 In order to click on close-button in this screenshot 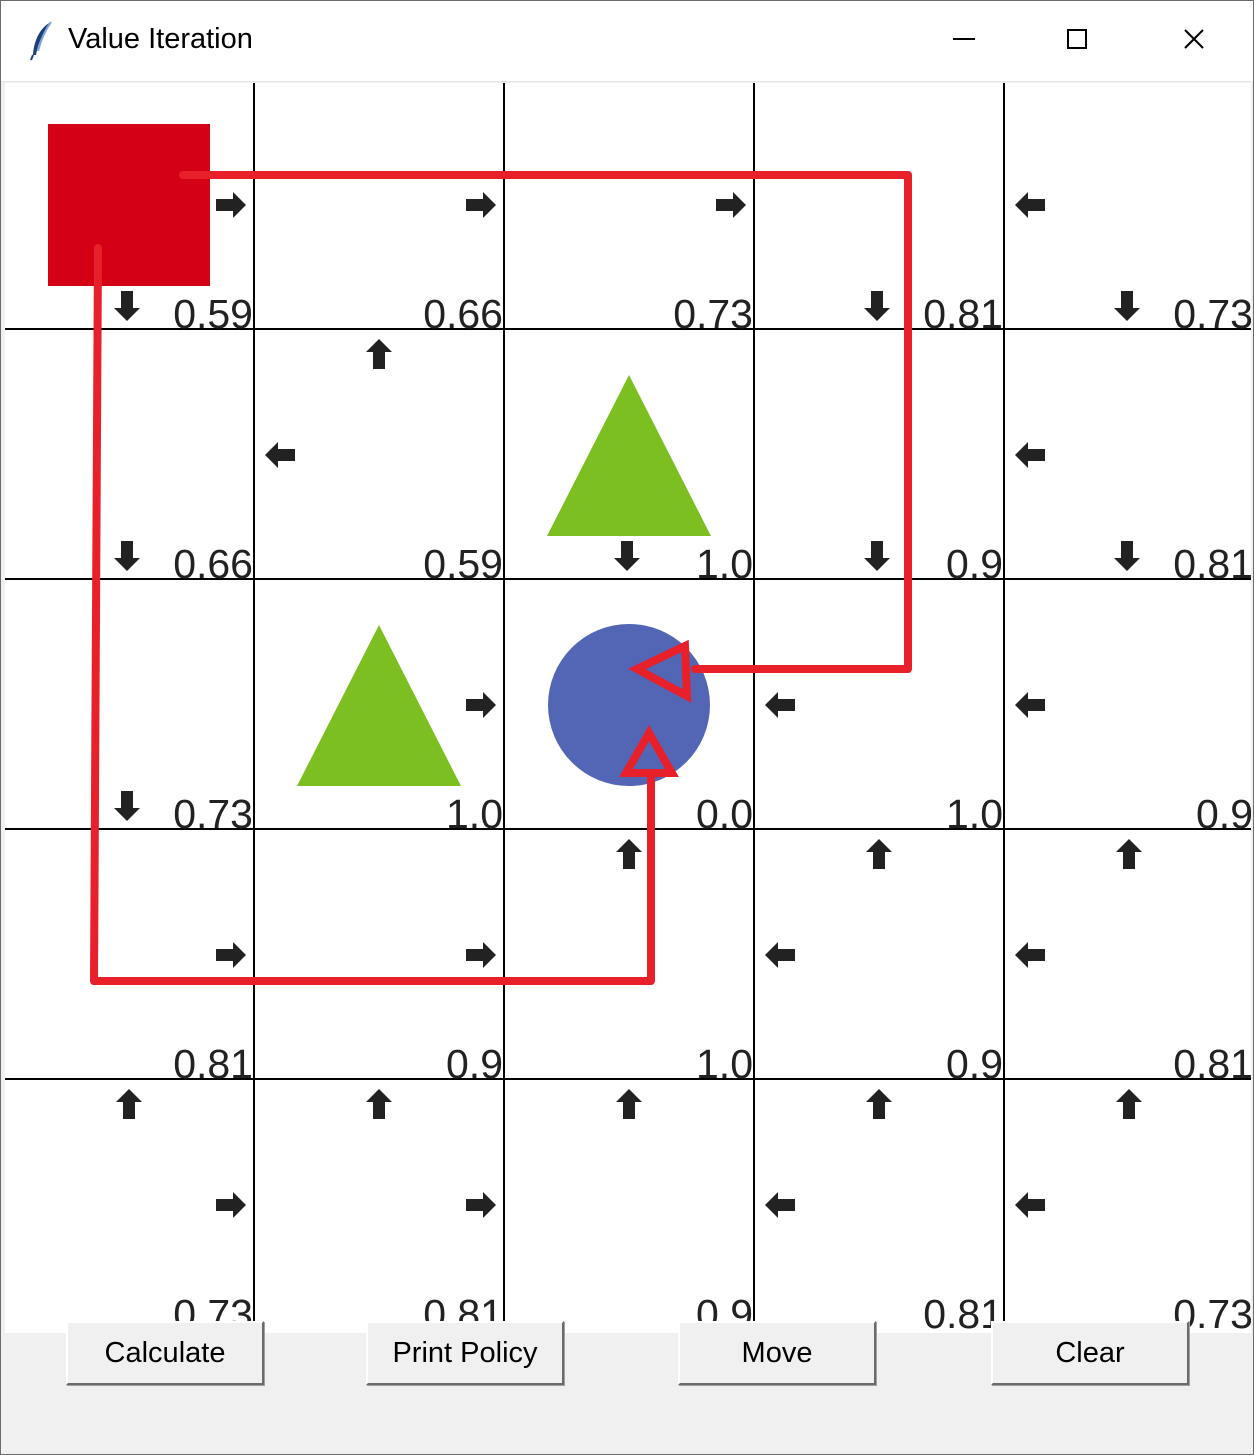, I will do `click(1195, 40)`.